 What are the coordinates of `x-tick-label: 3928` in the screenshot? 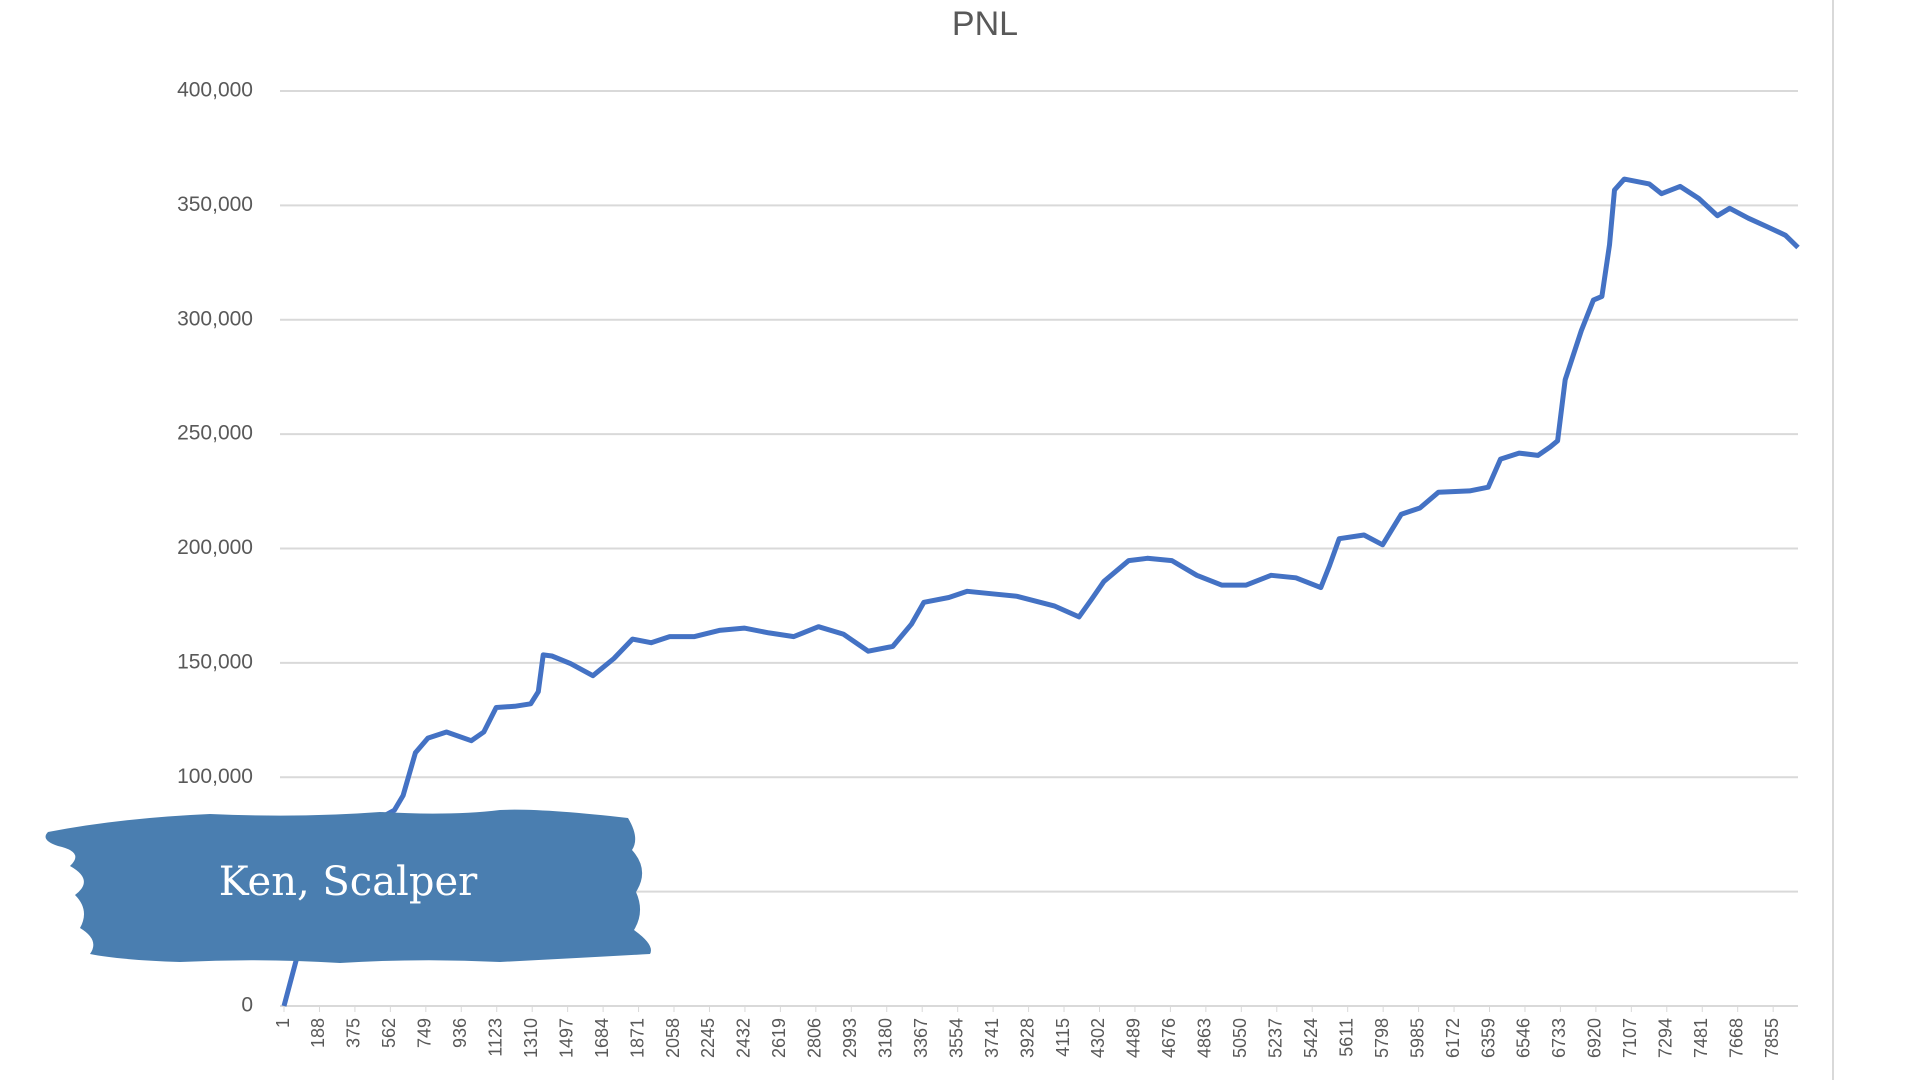 It's located at (1027, 1038).